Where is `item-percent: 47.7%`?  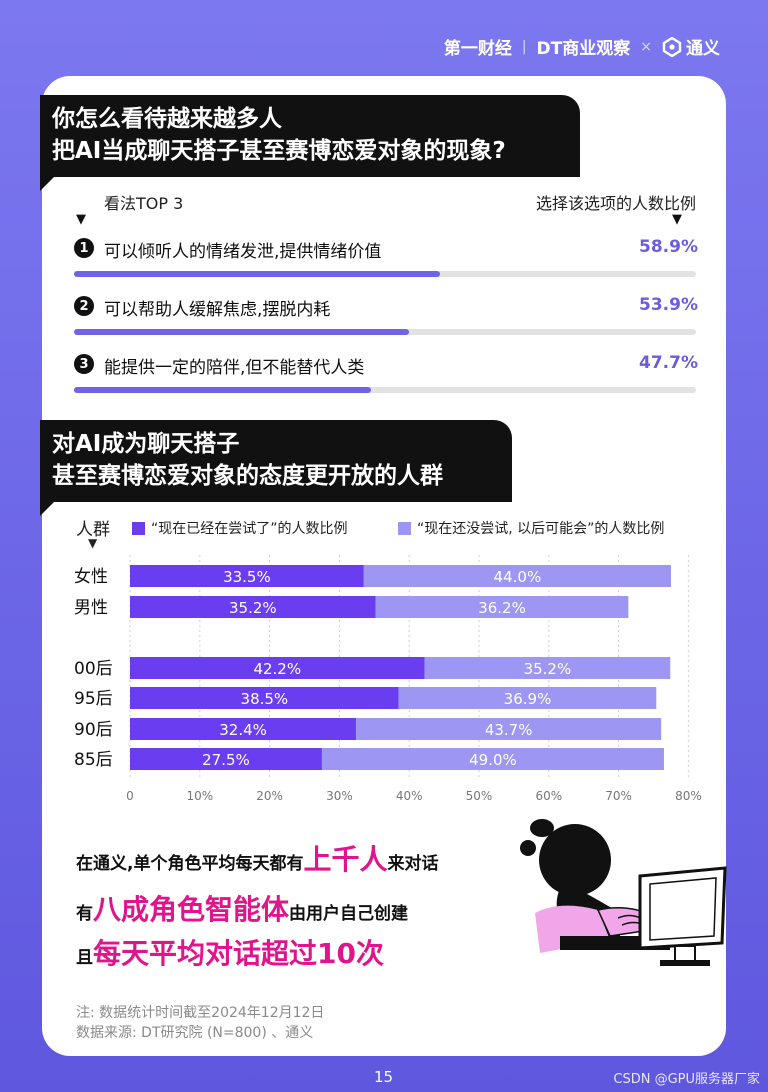
item-percent: 47.7% is located at coordinates (668, 363).